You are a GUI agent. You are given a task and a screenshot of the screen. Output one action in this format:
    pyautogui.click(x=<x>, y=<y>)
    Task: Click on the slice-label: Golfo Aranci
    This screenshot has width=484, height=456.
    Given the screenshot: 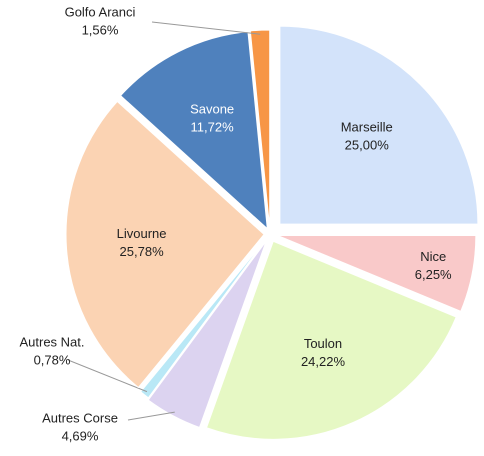 What is the action you would take?
    pyautogui.click(x=100, y=11)
    